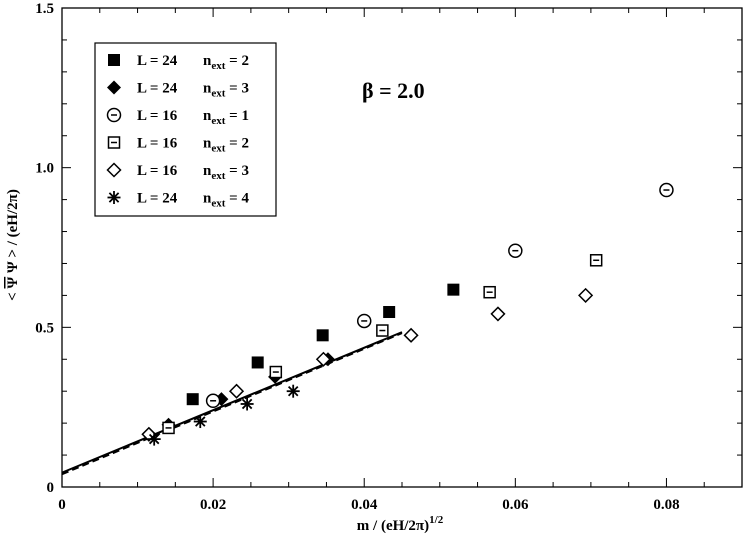 This screenshot has height=541, width=747. I want to click on legend-marker-star, so click(114, 197).